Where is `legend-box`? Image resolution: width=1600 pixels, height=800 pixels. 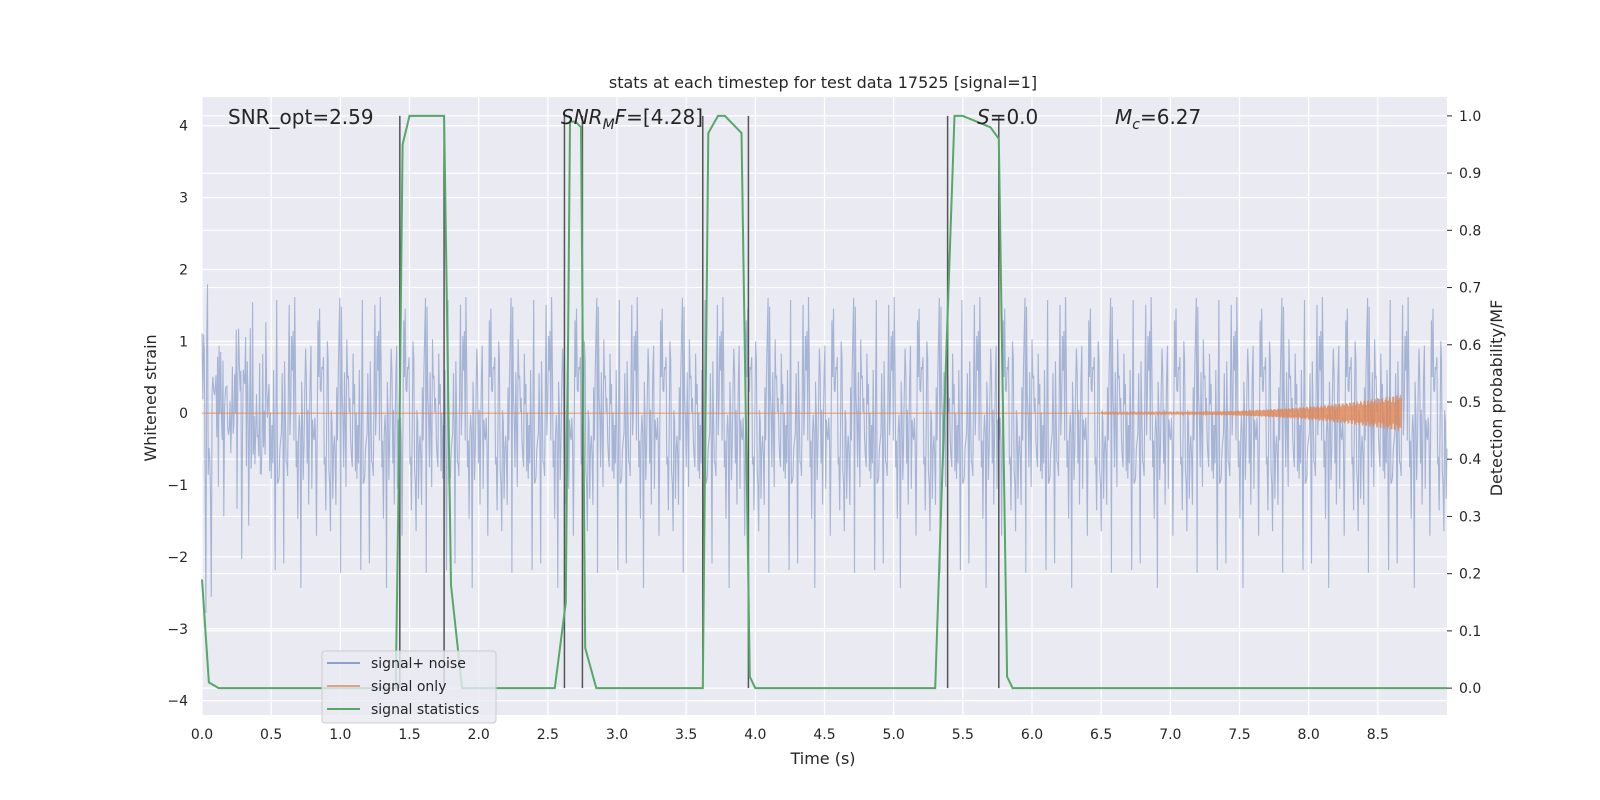
legend-box is located at coordinates (409, 687).